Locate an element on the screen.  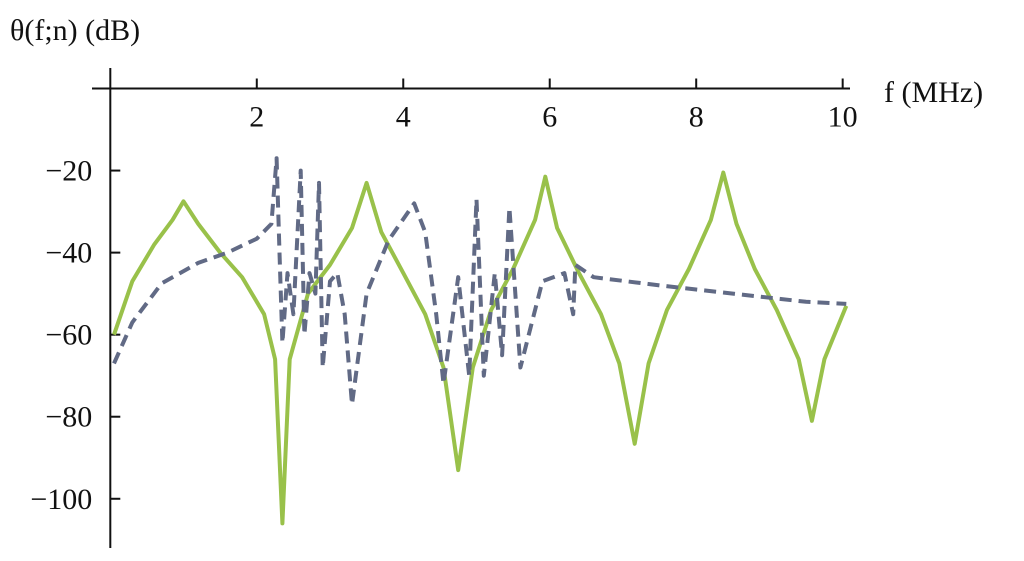
y-tick-label: −60 is located at coordinates (68, 335).